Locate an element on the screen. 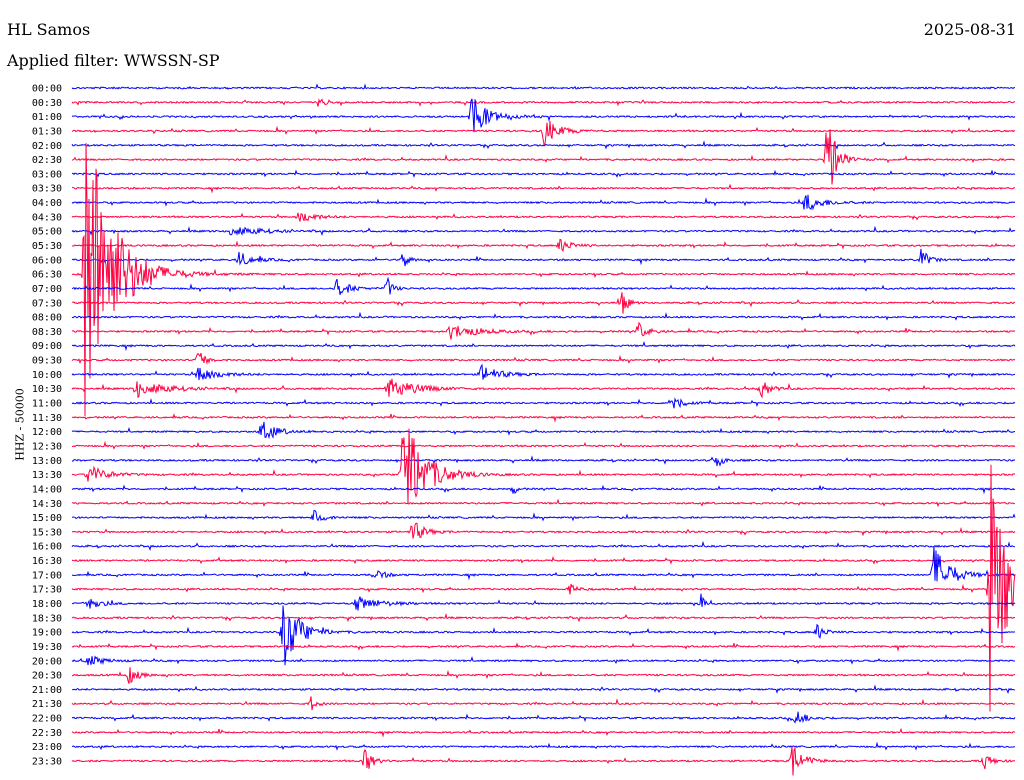 The width and height of the screenshot is (1024, 780). trace-line-1930 is located at coordinates (543, 647).